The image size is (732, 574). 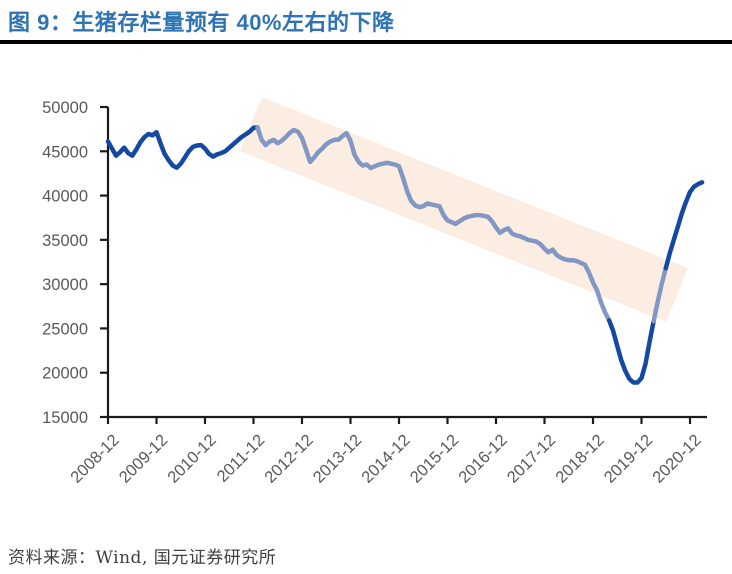 What do you see at coordinates (483, 459) in the screenshot?
I see `x-axis-tick-label: 2016-12` at bounding box center [483, 459].